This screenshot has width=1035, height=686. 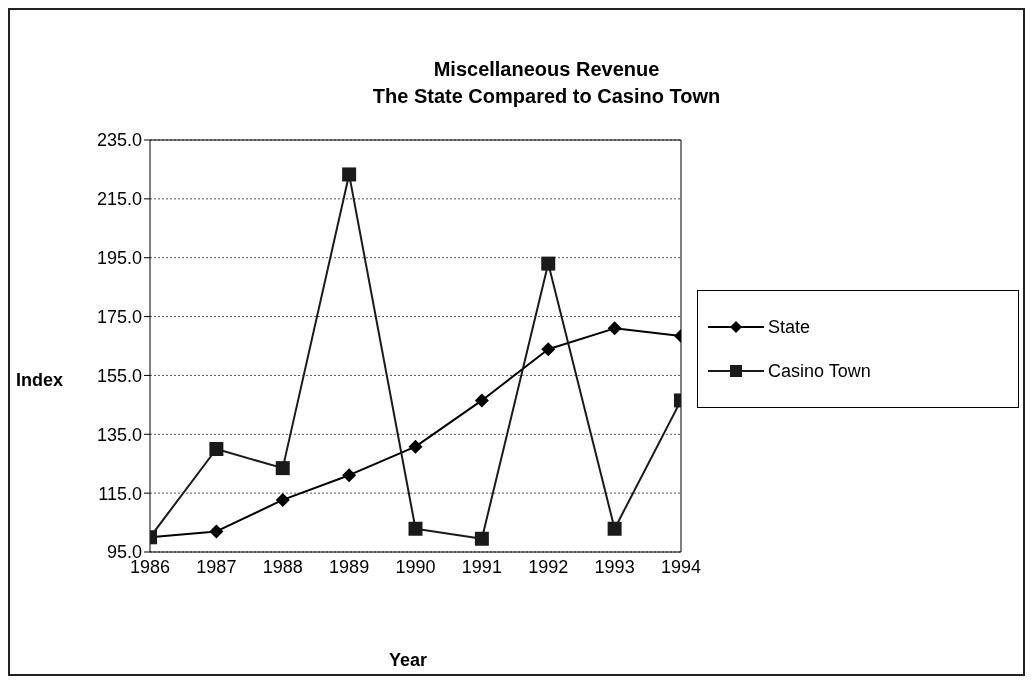 I want to click on y-tick-label: 135.0, so click(x=119, y=434).